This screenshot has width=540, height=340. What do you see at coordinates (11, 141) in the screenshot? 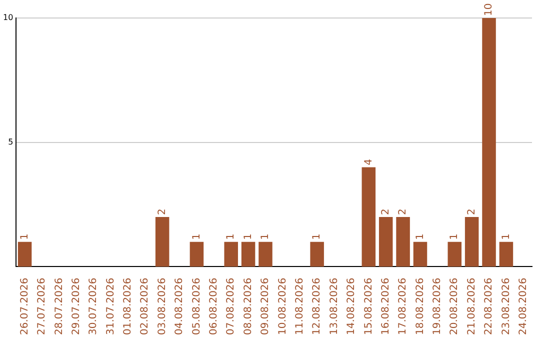
I see `y-tick-label: 5` at bounding box center [11, 141].